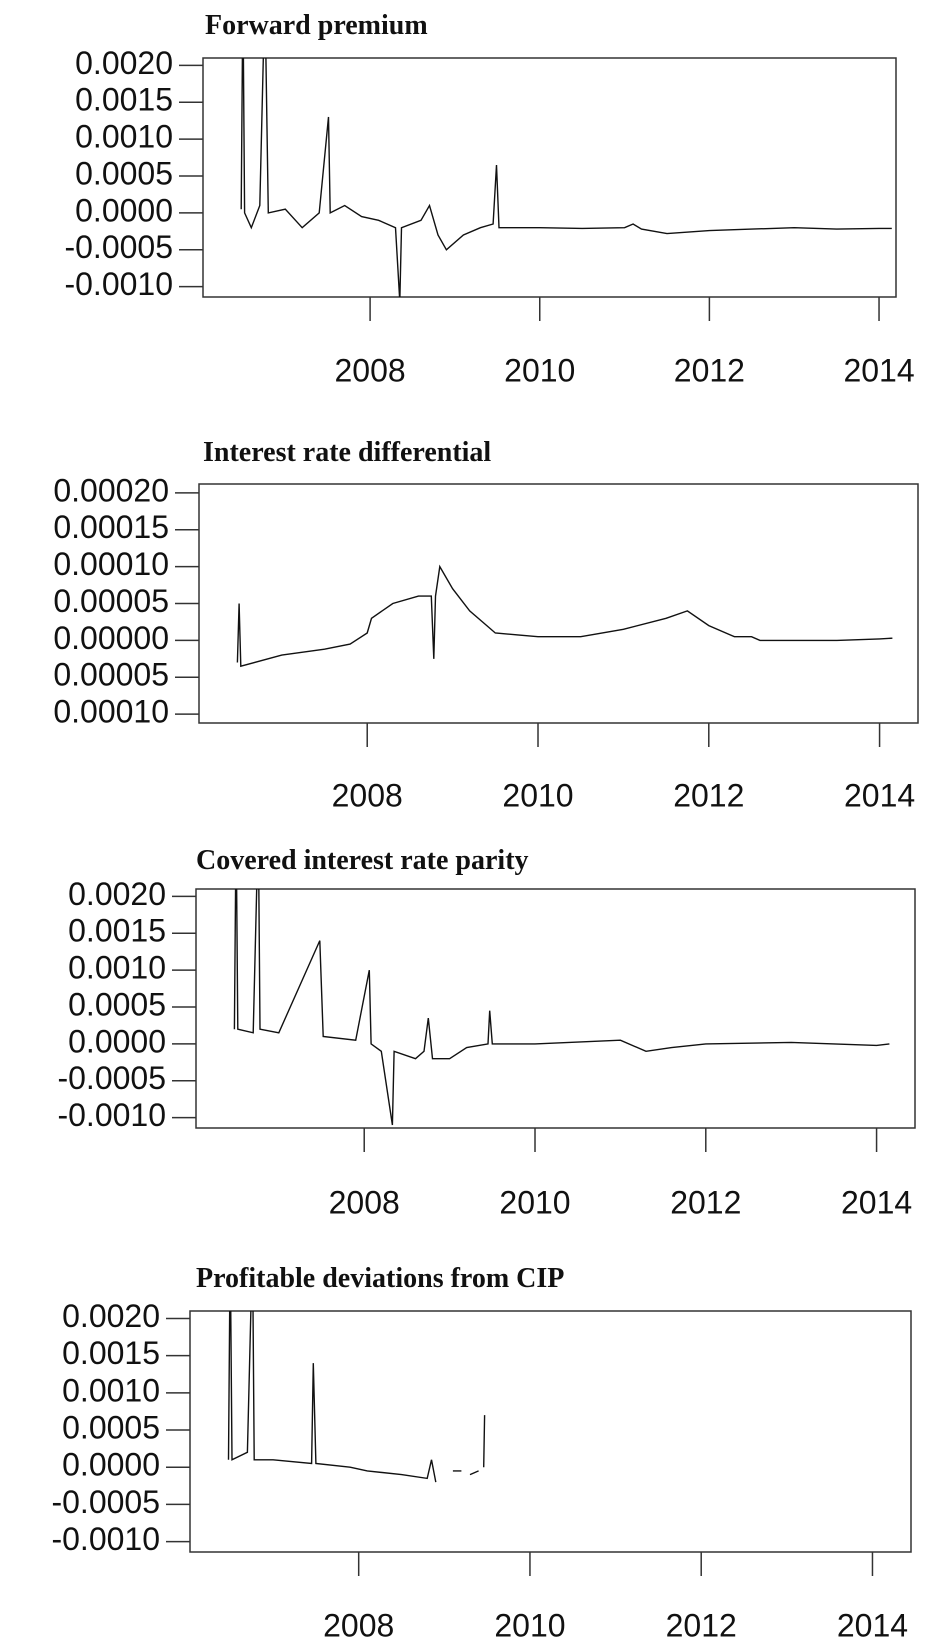  What do you see at coordinates (111, 527) in the screenshot?
I see `y-tick-label: 0.00015` at bounding box center [111, 527].